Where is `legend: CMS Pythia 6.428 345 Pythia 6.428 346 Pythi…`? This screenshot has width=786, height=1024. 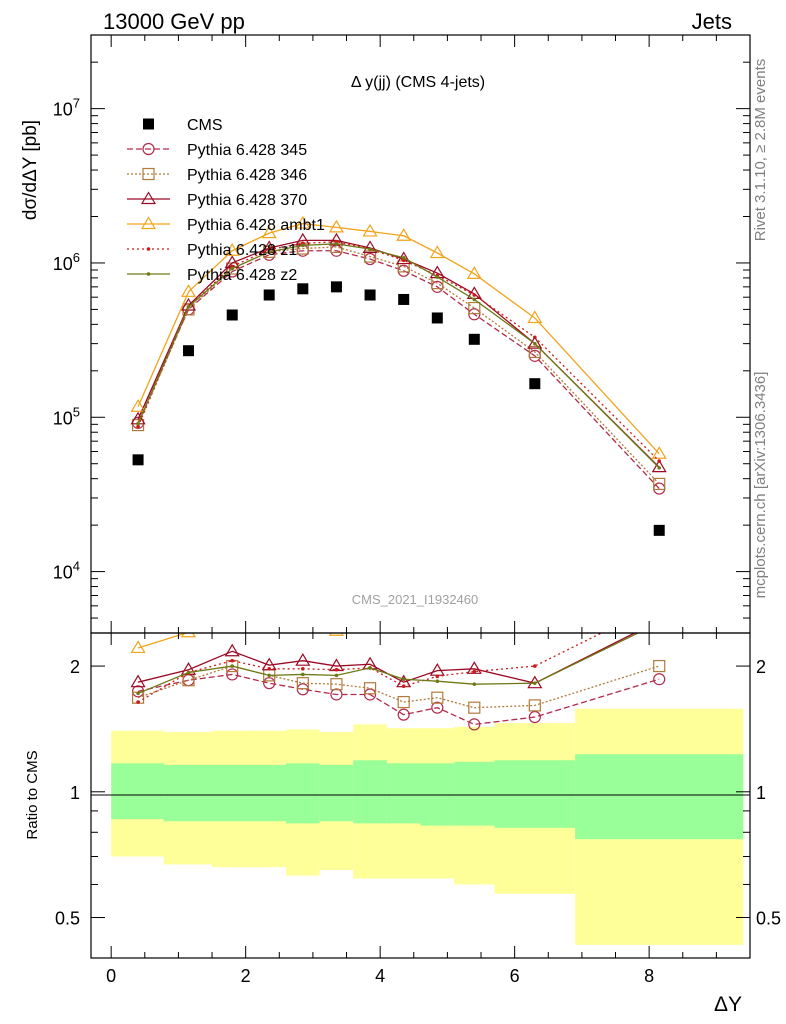 legend: CMS Pythia 6.428 345 Pythia 6.428 346 Pythi… is located at coordinates (226, 200).